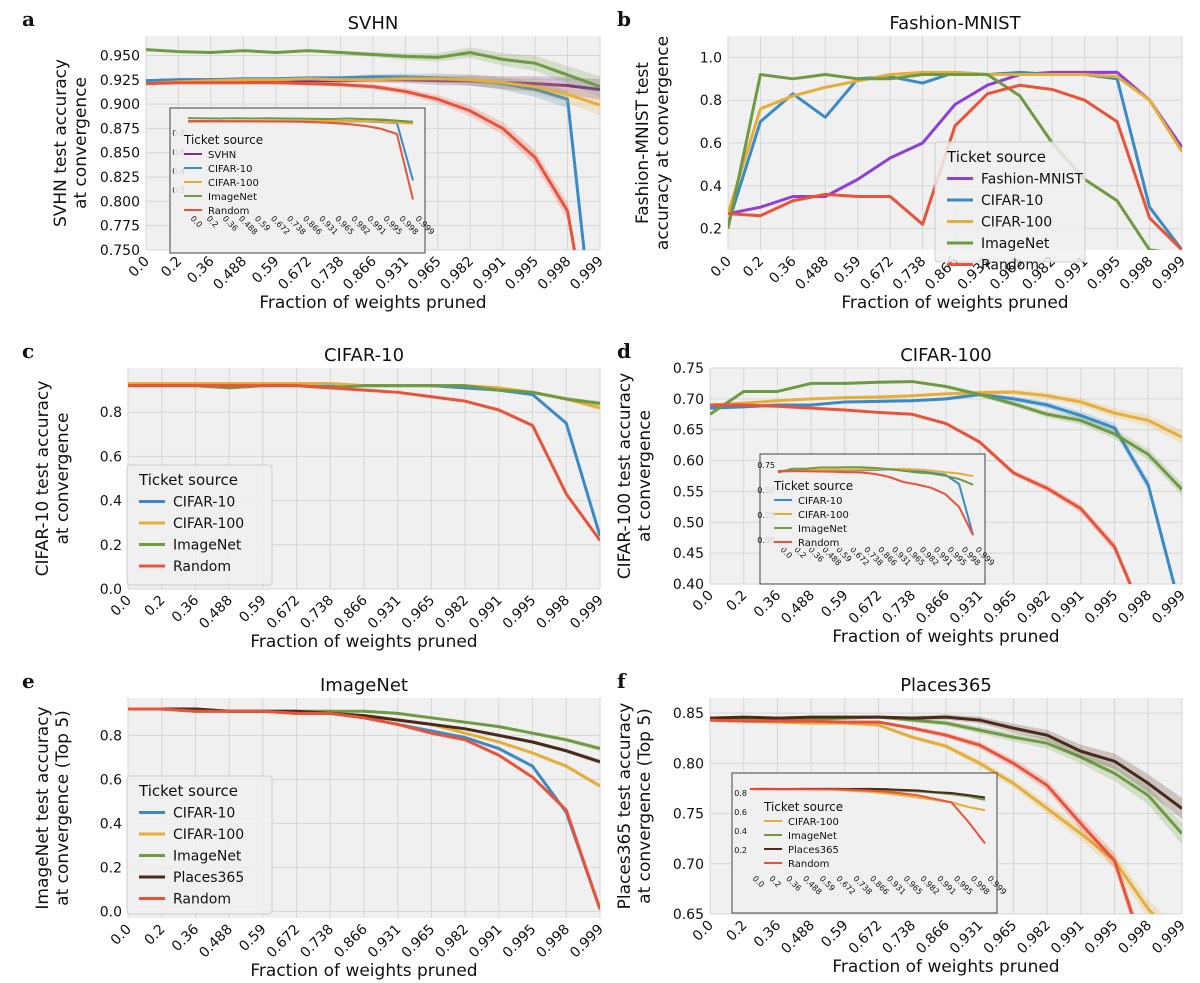  Describe the element at coordinates (208, 524) in the screenshot. I see `panel-c-legend-label-cifar-100: CIFAR-100` at that location.